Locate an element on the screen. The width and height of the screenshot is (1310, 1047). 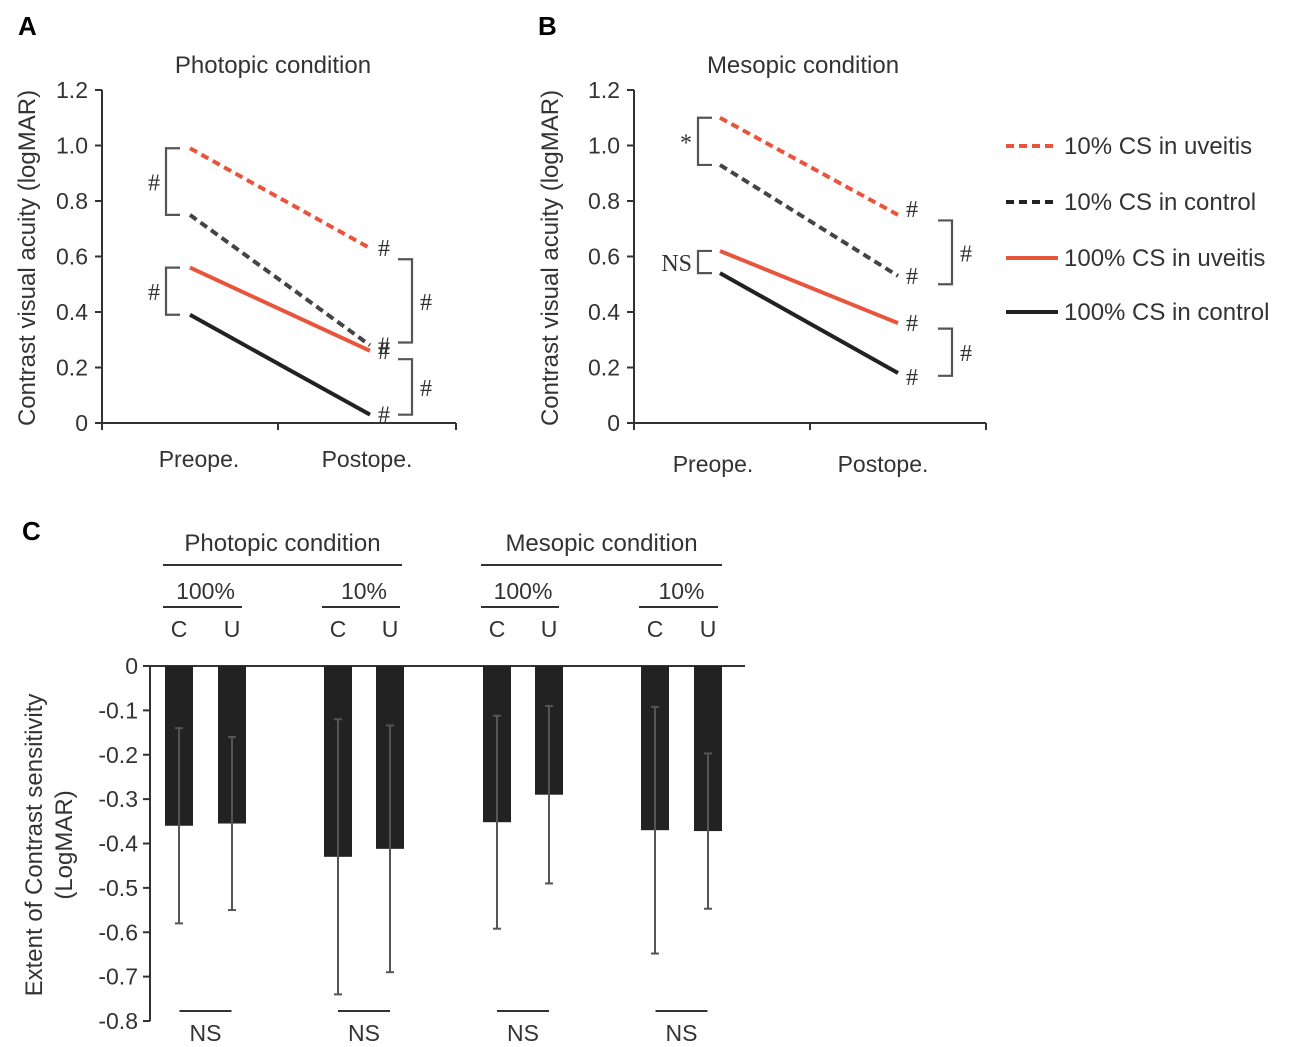
panel-b-y-tick-label: 0.6 is located at coordinates (604, 257).